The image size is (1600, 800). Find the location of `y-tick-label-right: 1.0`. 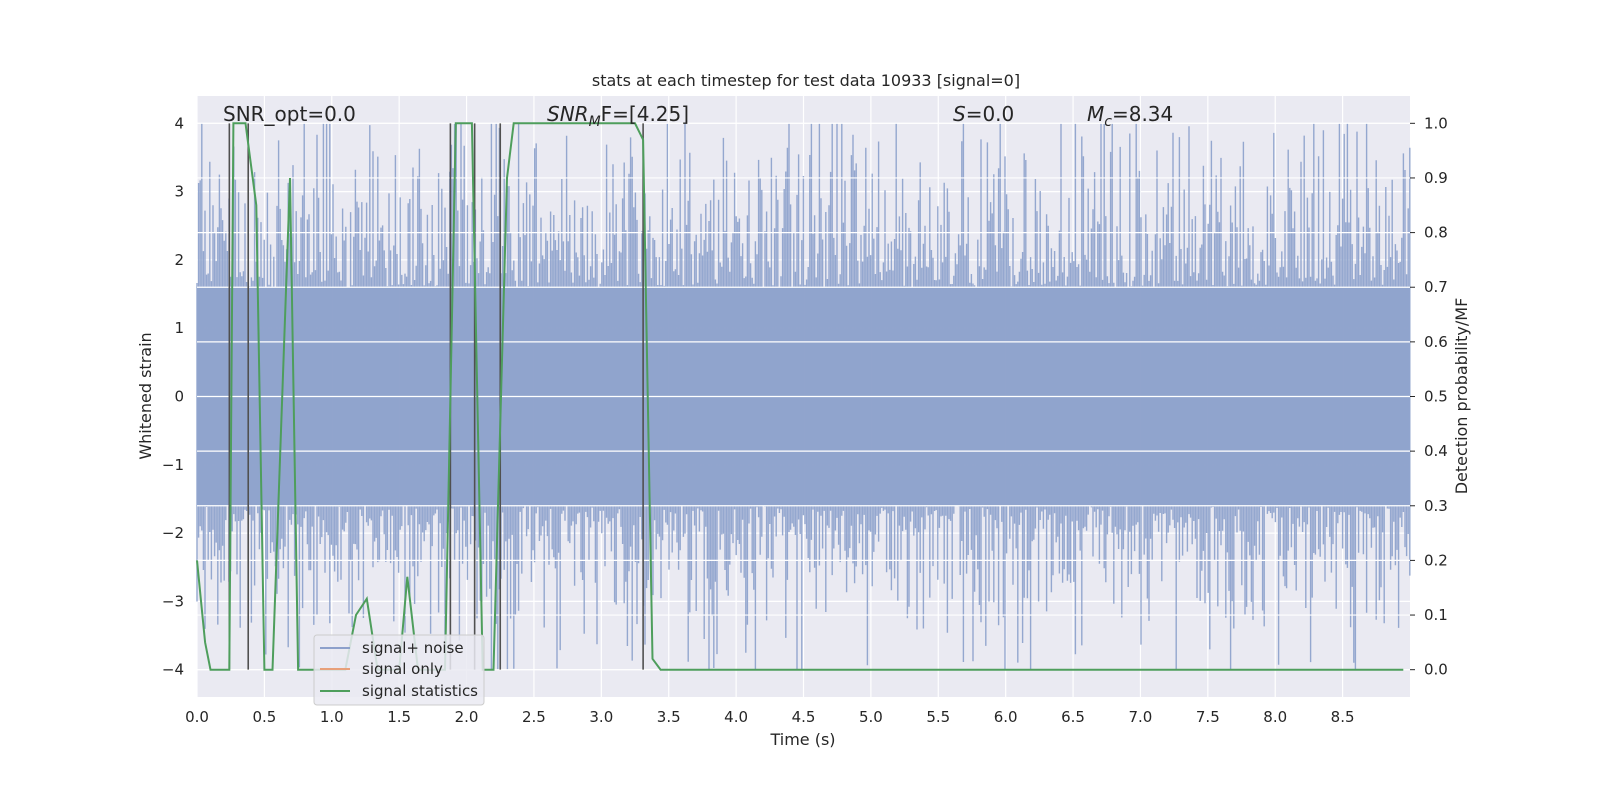

y-tick-label-right: 1.0 is located at coordinates (1436, 123).